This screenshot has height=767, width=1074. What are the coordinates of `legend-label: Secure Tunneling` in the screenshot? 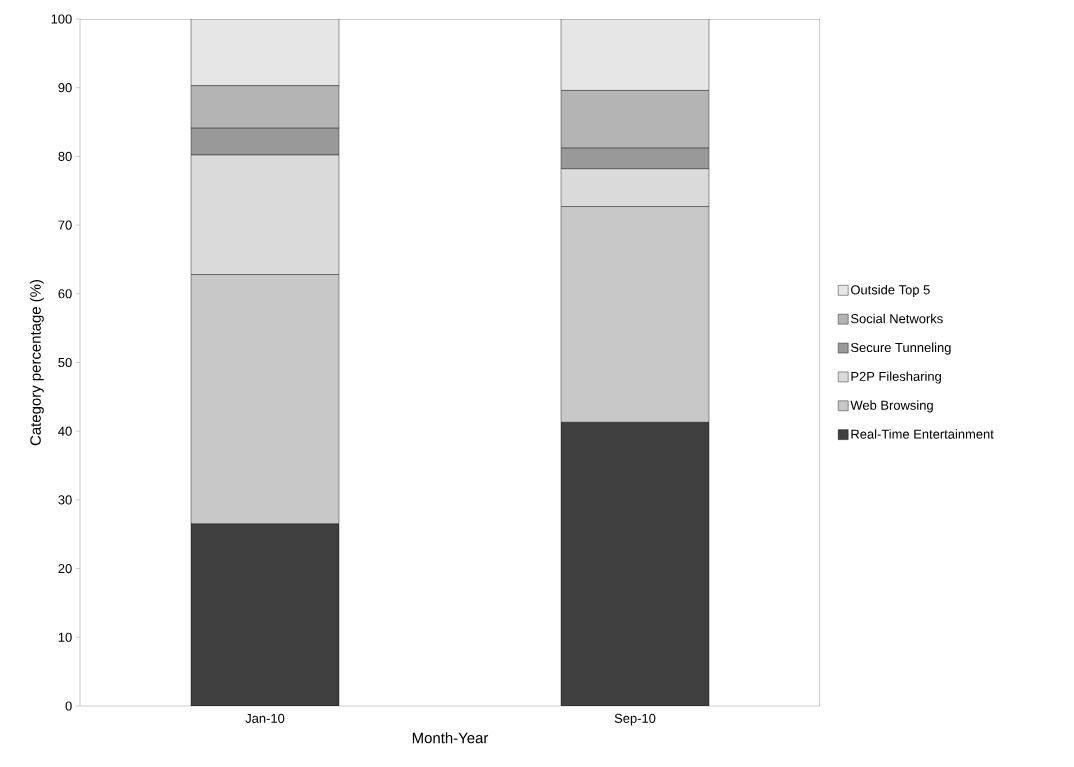 It's located at (900, 348).